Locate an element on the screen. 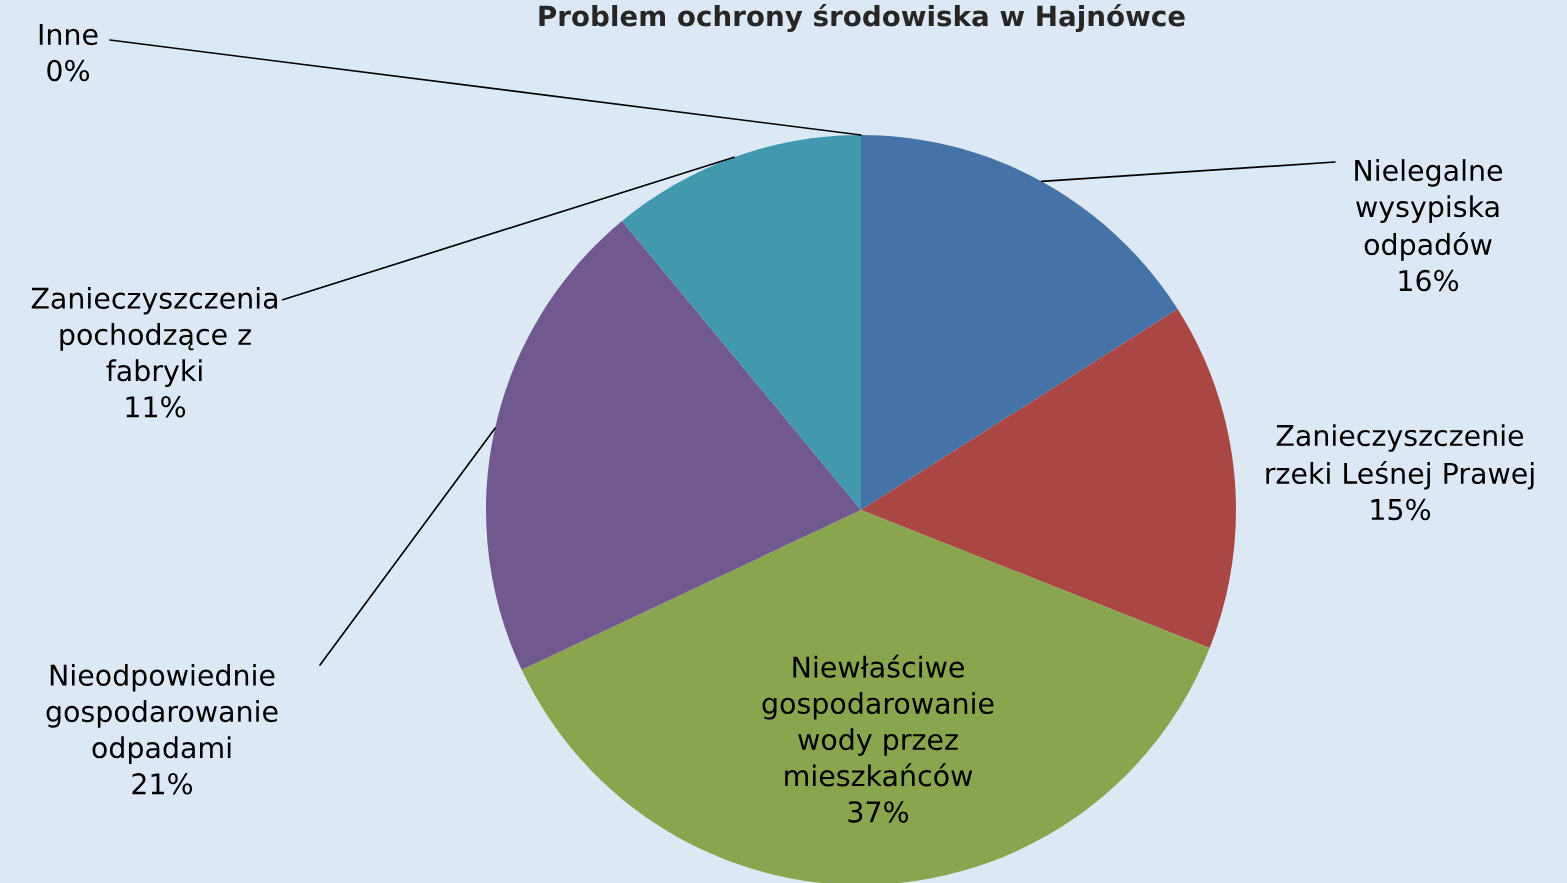 The width and height of the screenshot is (1567, 883). data-label: 37% is located at coordinates (878, 812).